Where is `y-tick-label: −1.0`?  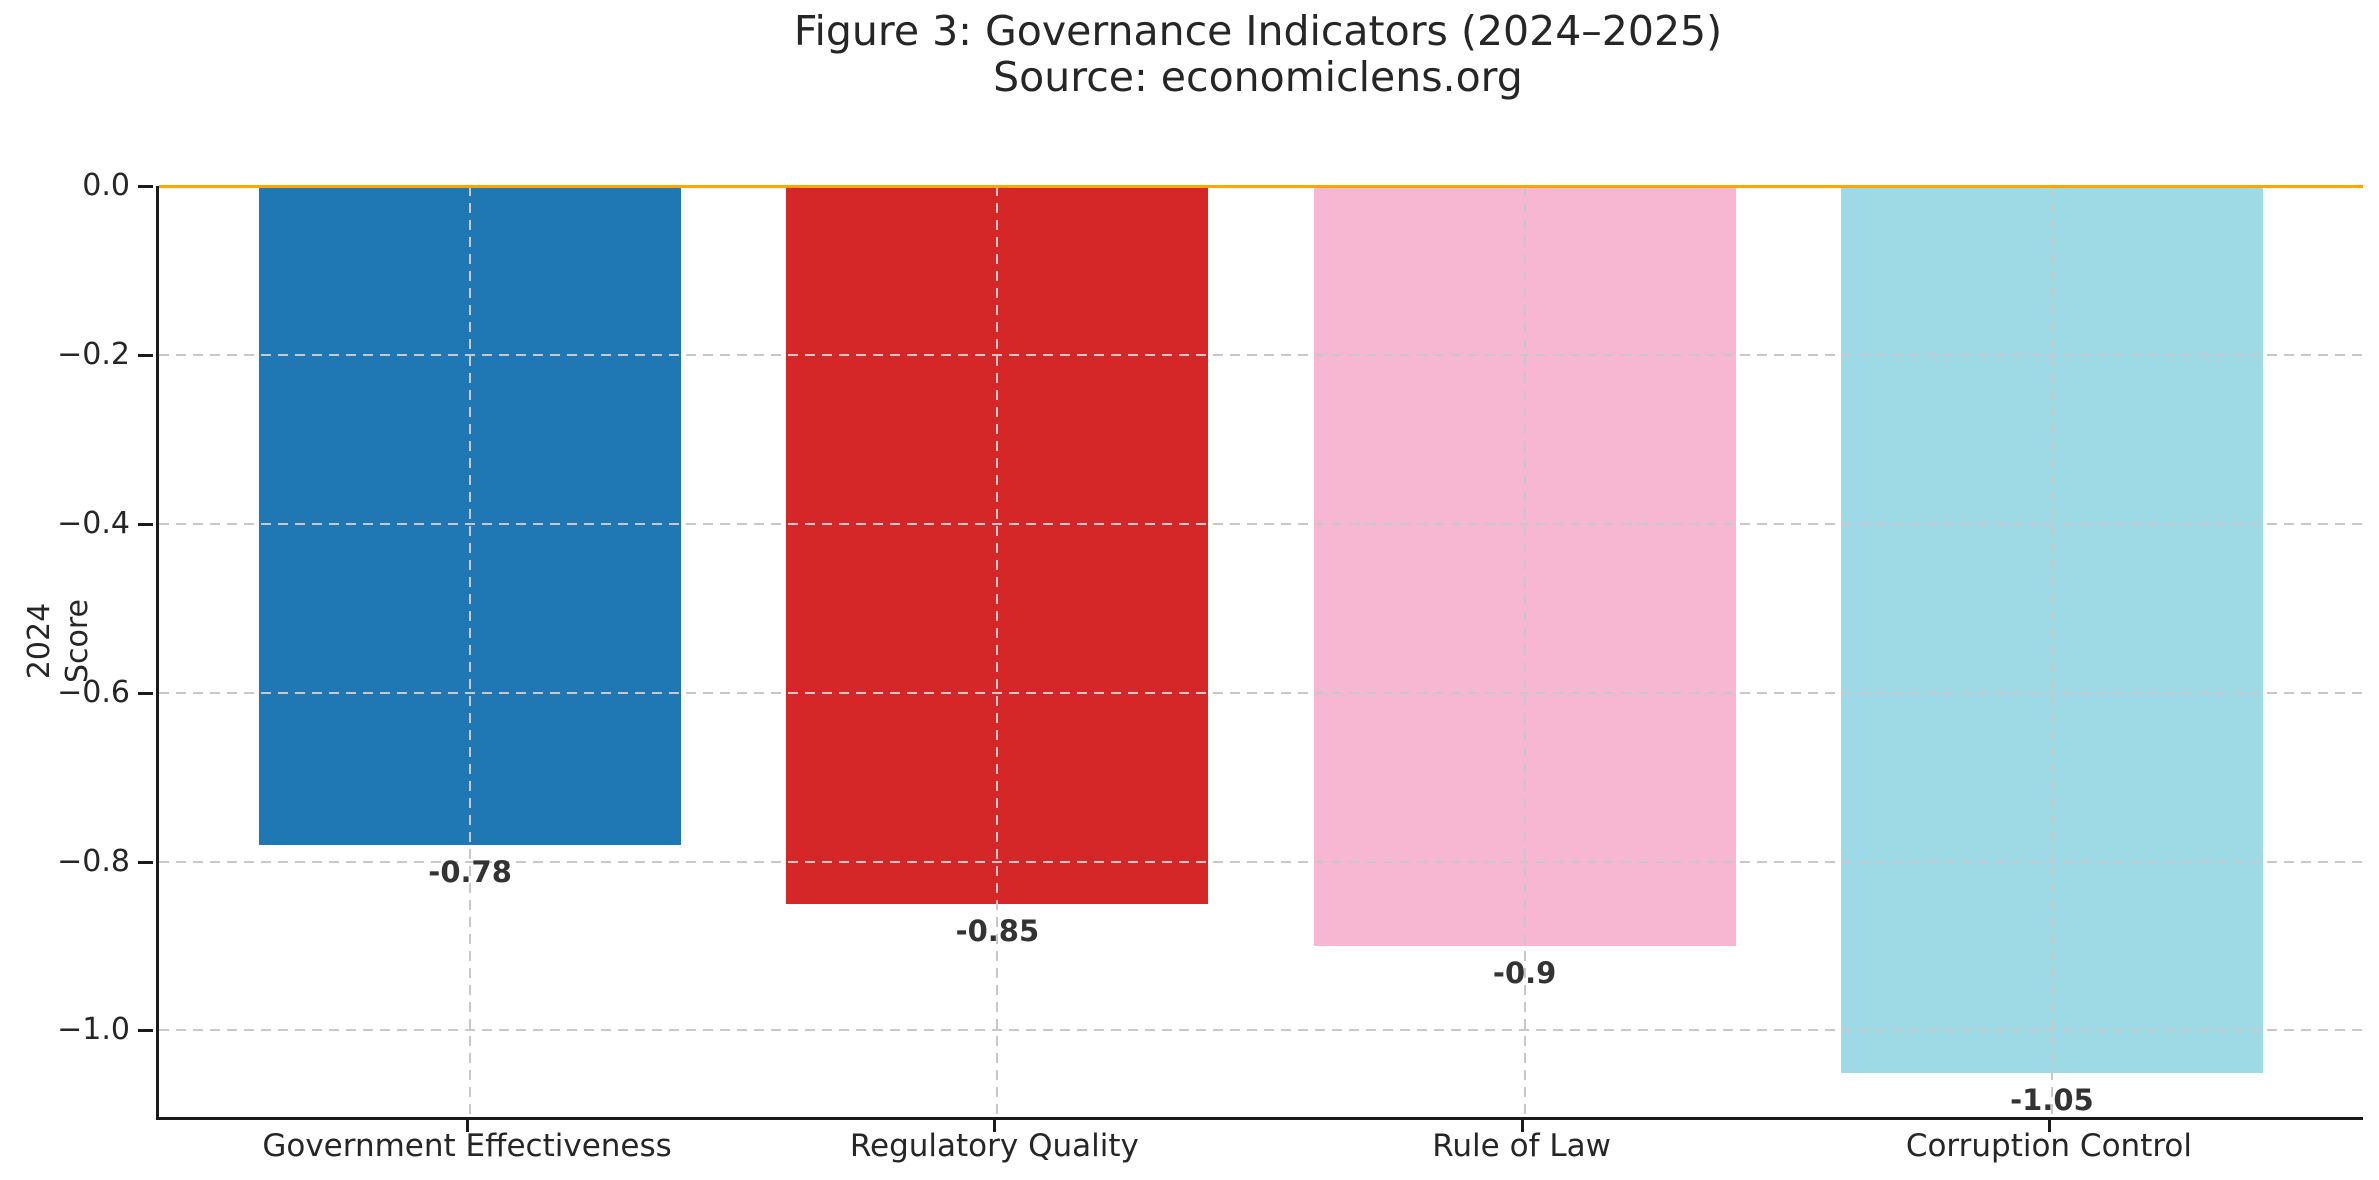 y-tick-label: −1.0 is located at coordinates (93, 1030).